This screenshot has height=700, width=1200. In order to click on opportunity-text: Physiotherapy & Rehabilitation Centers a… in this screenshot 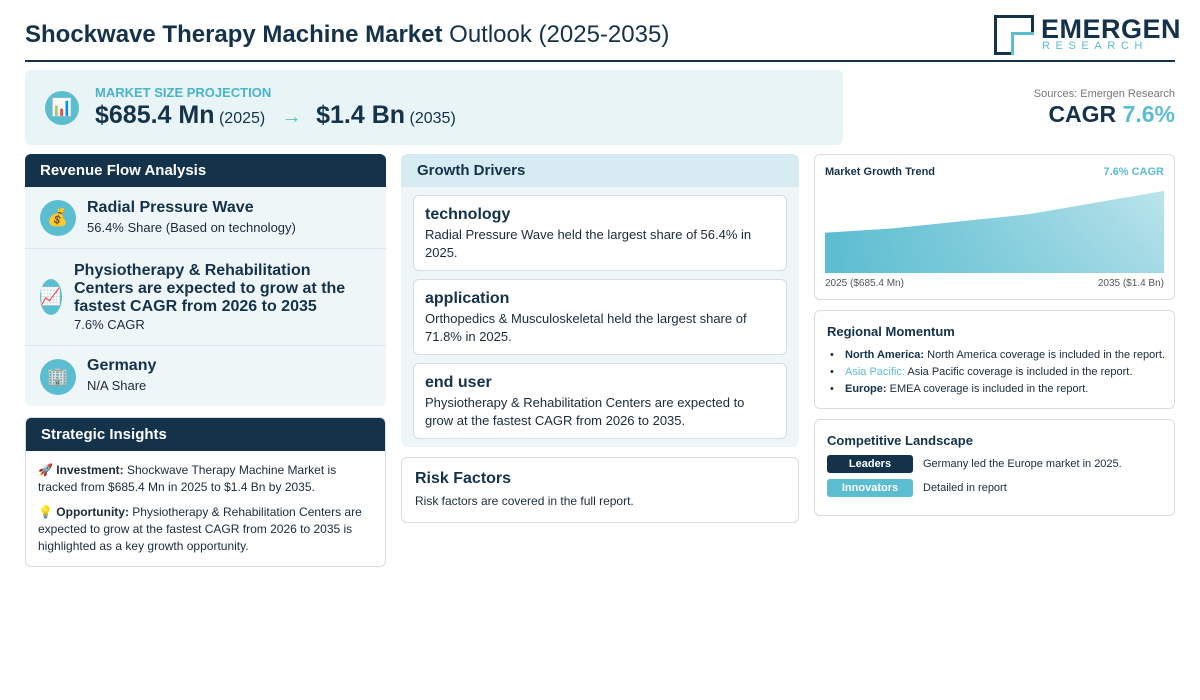, I will do `click(200, 529)`.